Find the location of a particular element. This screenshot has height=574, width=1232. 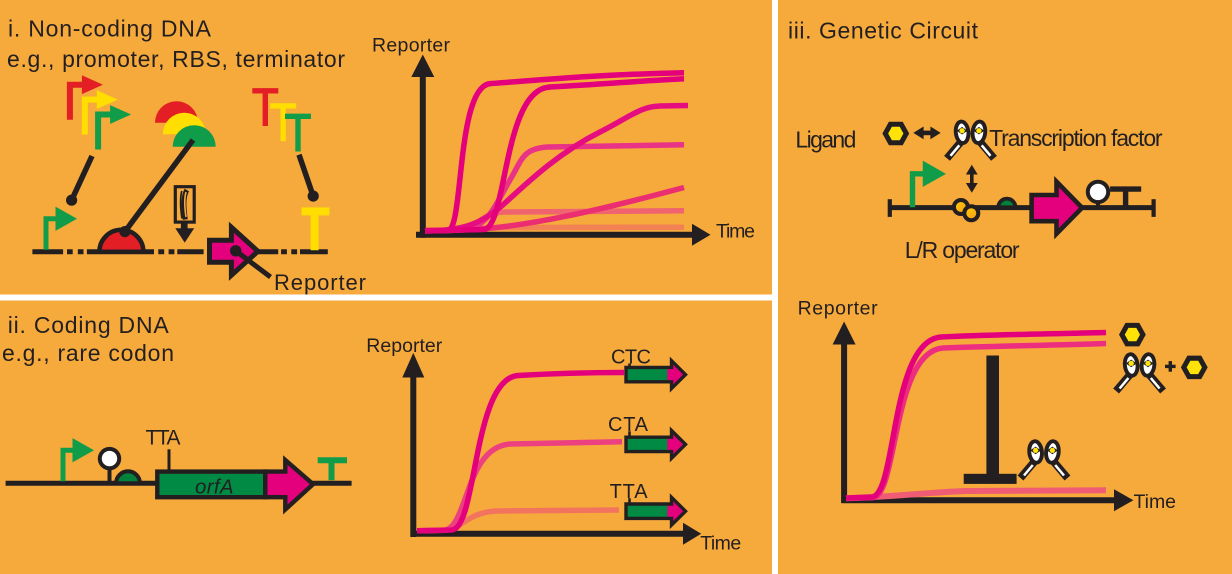

svg-text:e.g., promoter, RBS, terminato: e.g., promoter, RBS, terminator is located at coordinates (176, 59).